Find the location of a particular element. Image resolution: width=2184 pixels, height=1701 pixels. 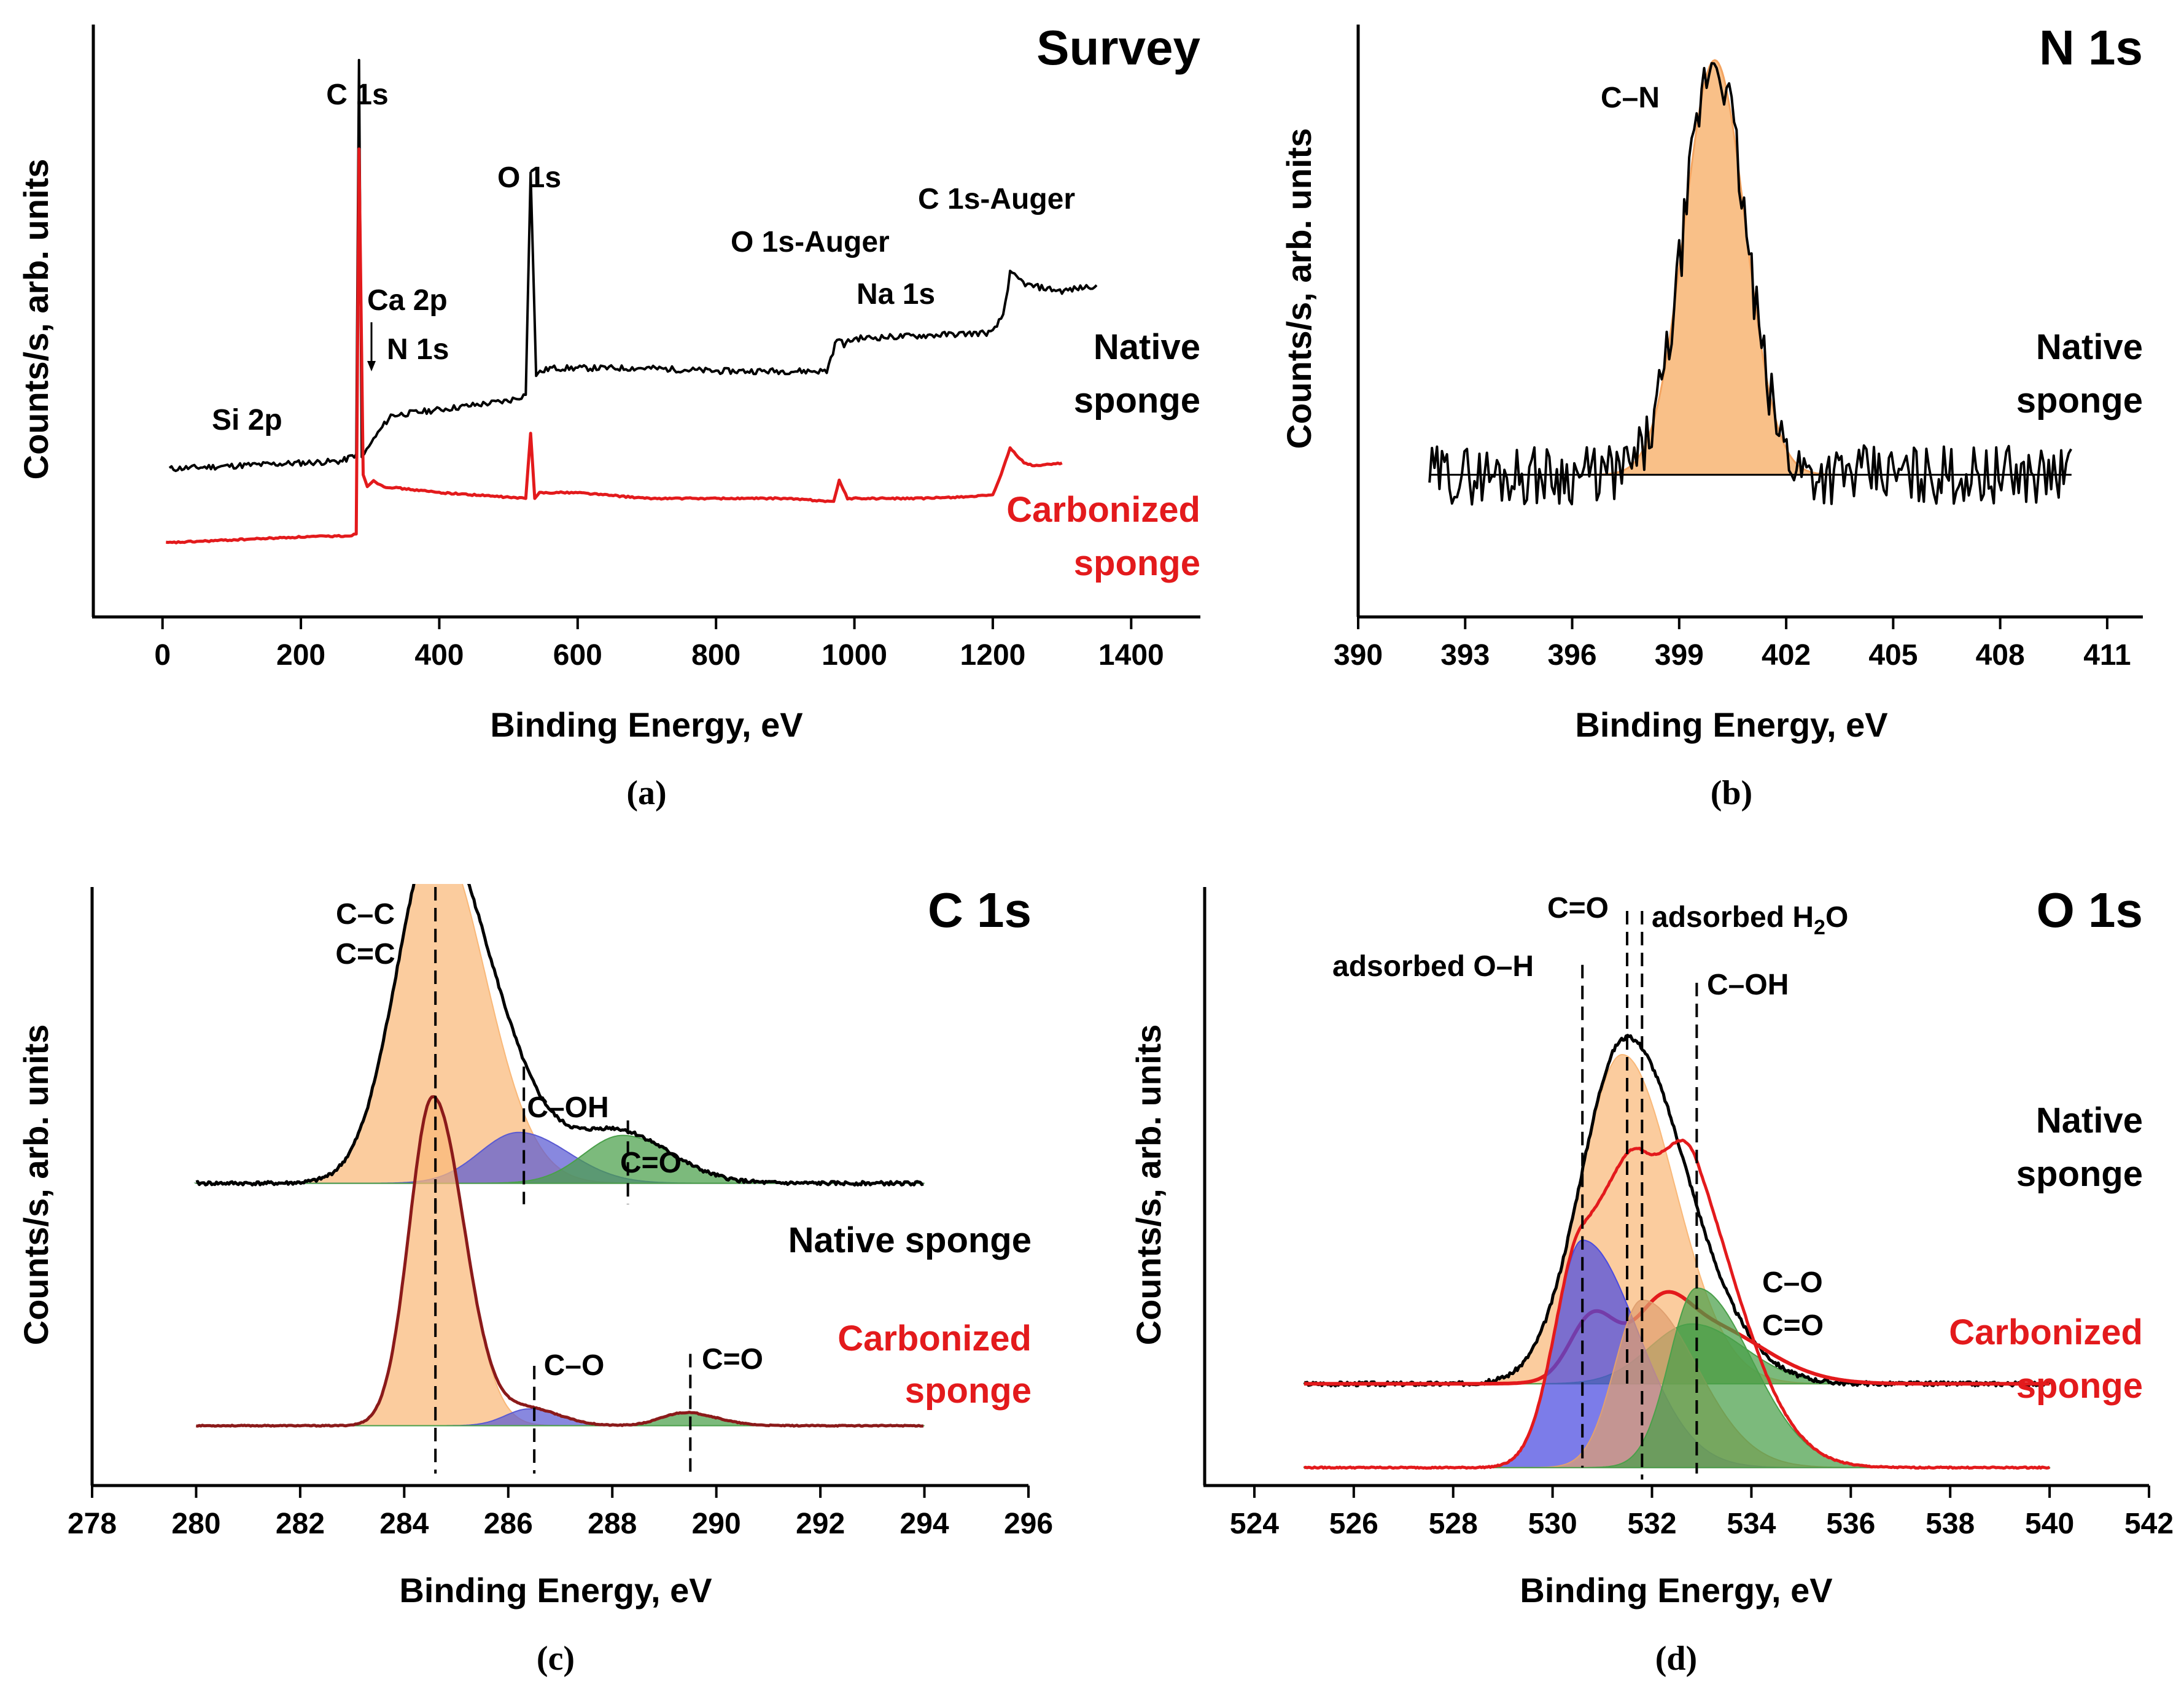

panel-b-x-ticks: 390 393 396 399 402 405 408 411 is located at coordinates (1732, 644).